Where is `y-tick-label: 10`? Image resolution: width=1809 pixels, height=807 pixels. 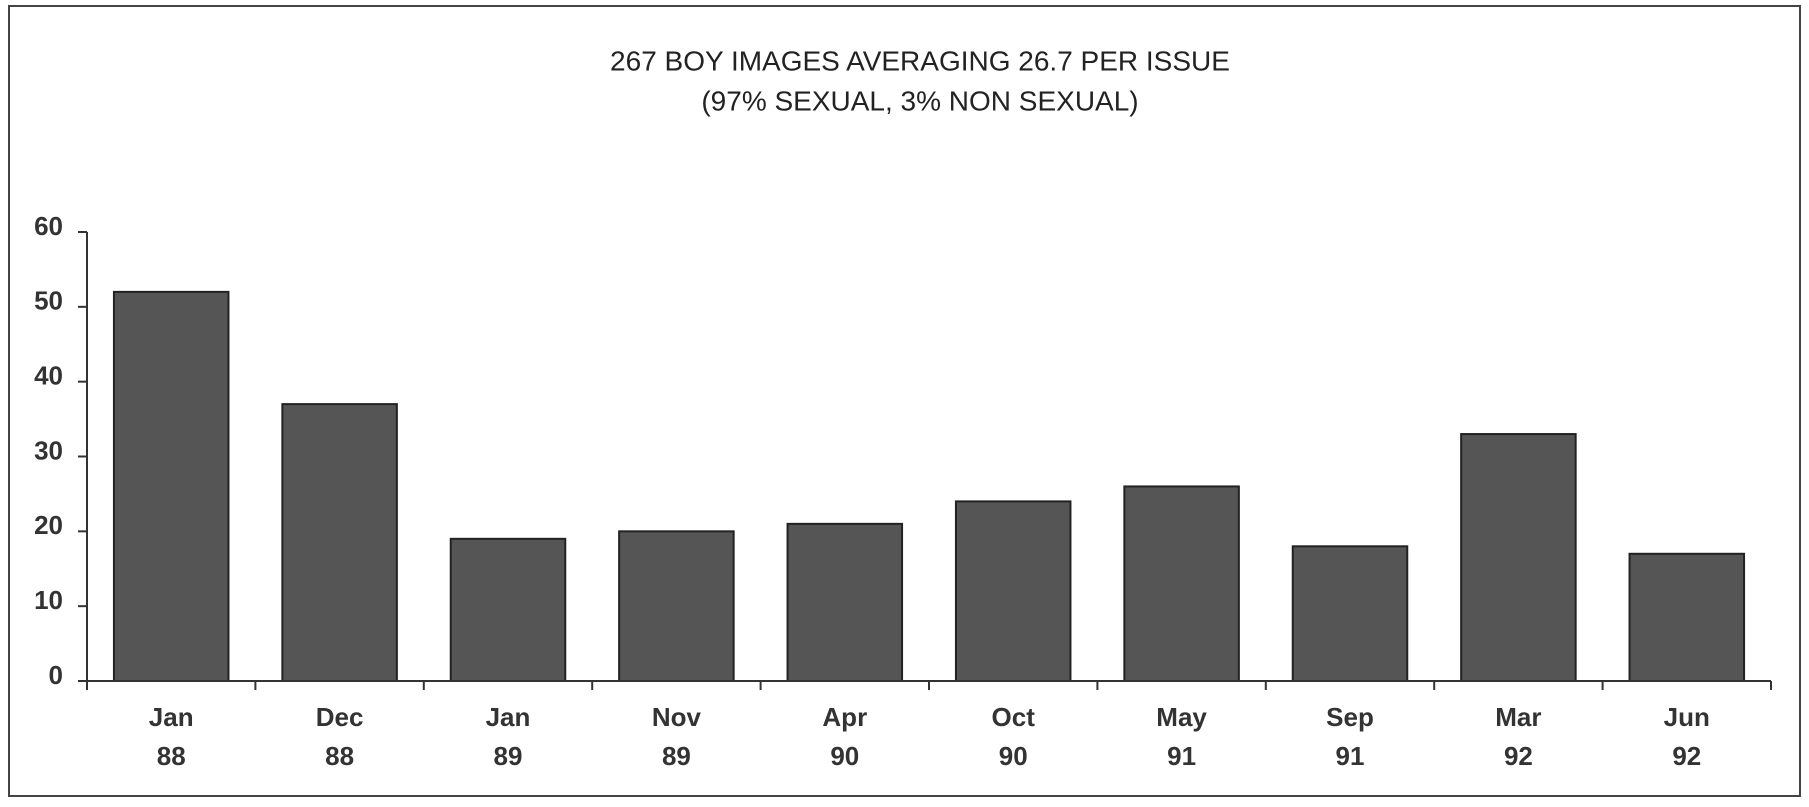 y-tick-label: 10 is located at coordinates (48, 600).